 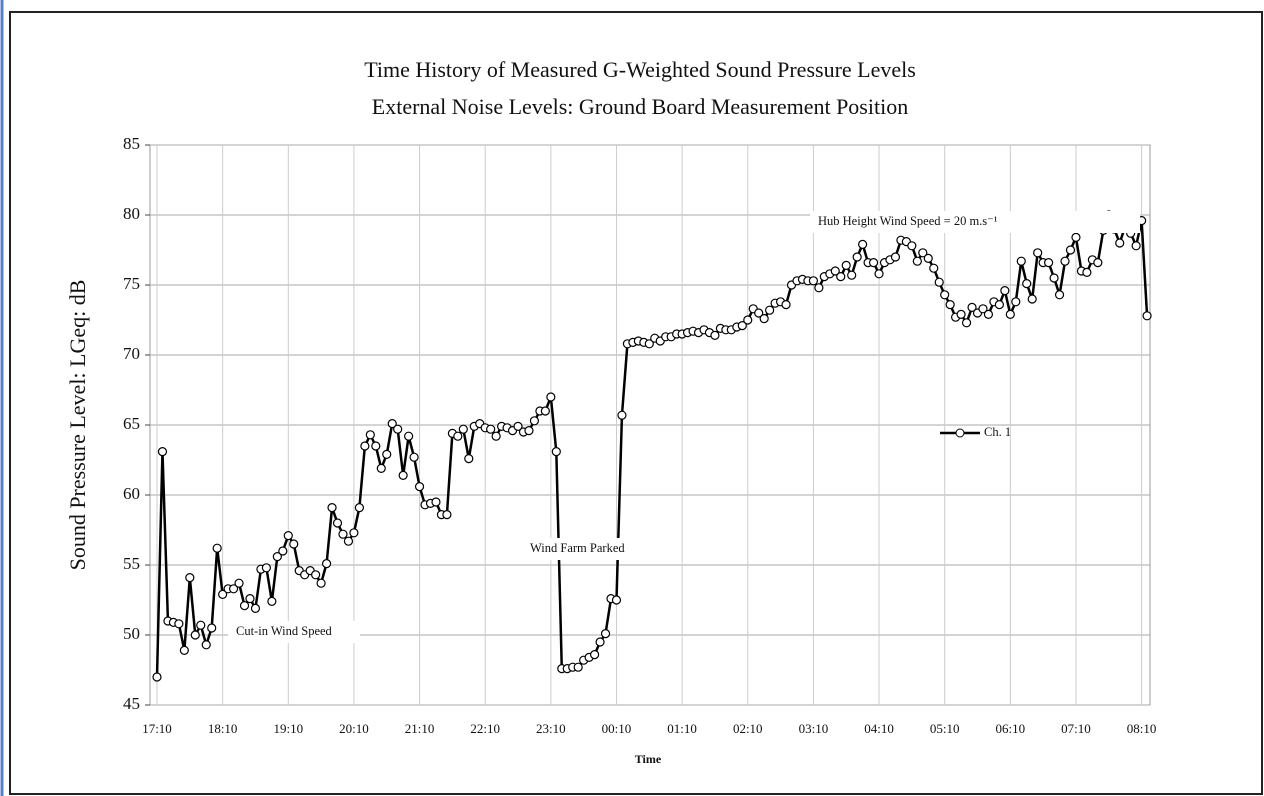 What do you see at coordinates (131, 353) in the screenshot?
I see `y-tick-label: 70` at bounding box center [131, 353].